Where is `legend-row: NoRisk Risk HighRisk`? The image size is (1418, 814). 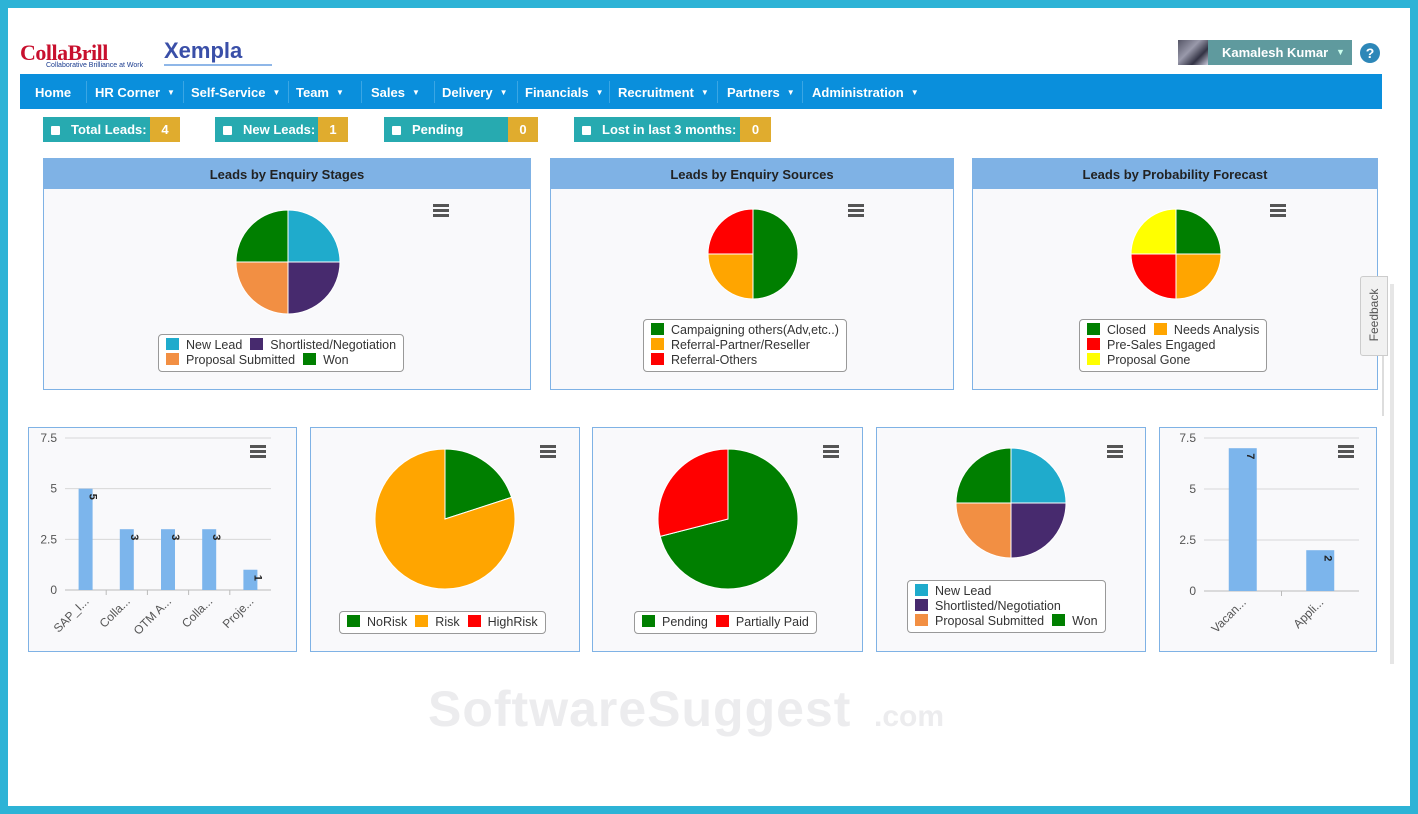 legend-row: NoRisk Risk HighRisk is located at coordinates (442, 622).